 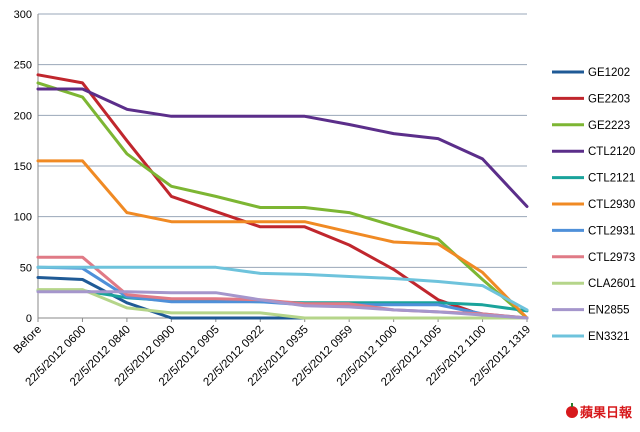 I want to click on series-line-en2855, so click(x=282, y=305).